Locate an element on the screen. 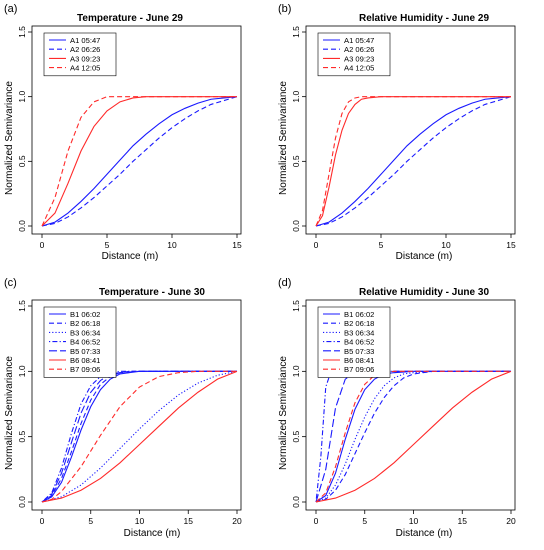 Image resolution: width=544 pixels, height=550 pixels. legend-label-d-6: B6 08:41 is located at coordinates (359, 360).